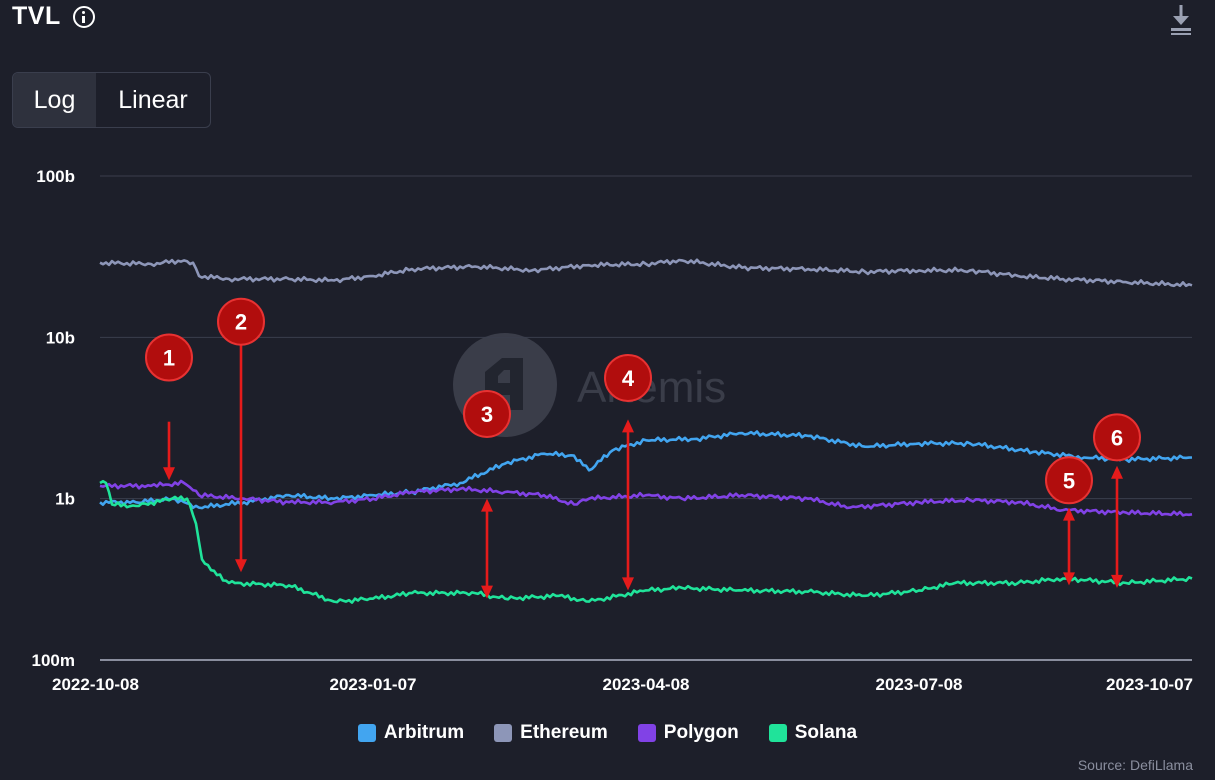 Image resolution: width=1215 pixels, height=780 pixels. I want to click on annotation-label: 1, so click(169, 357).